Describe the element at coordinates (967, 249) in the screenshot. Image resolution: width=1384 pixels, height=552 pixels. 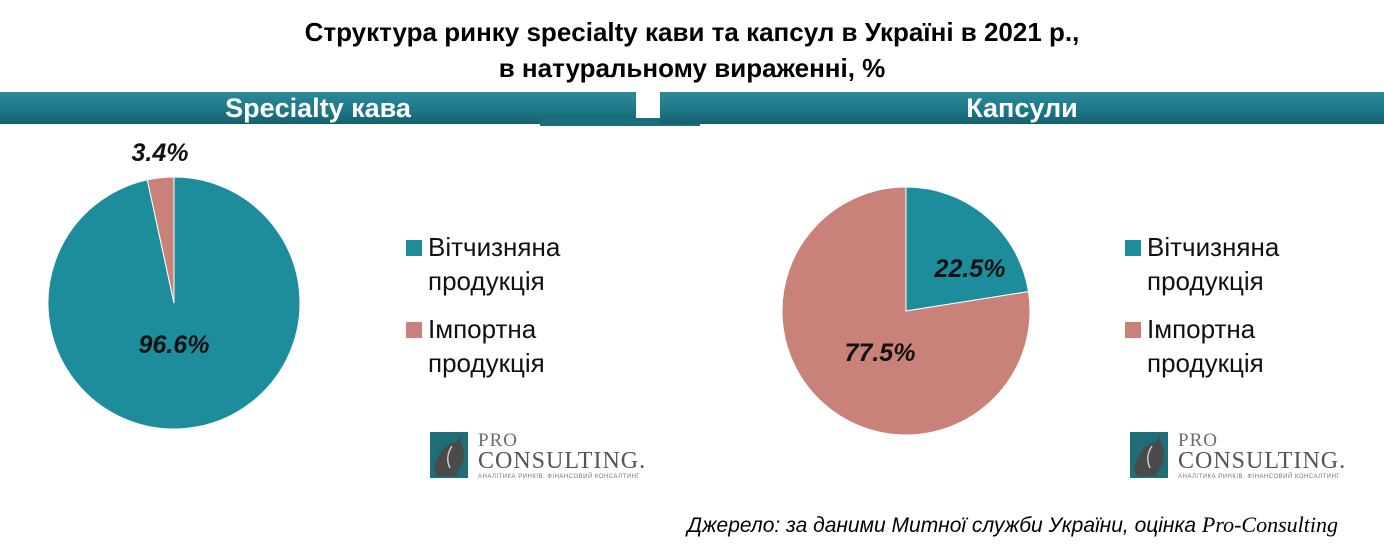
I see `pie-slice-domestic` at that location.